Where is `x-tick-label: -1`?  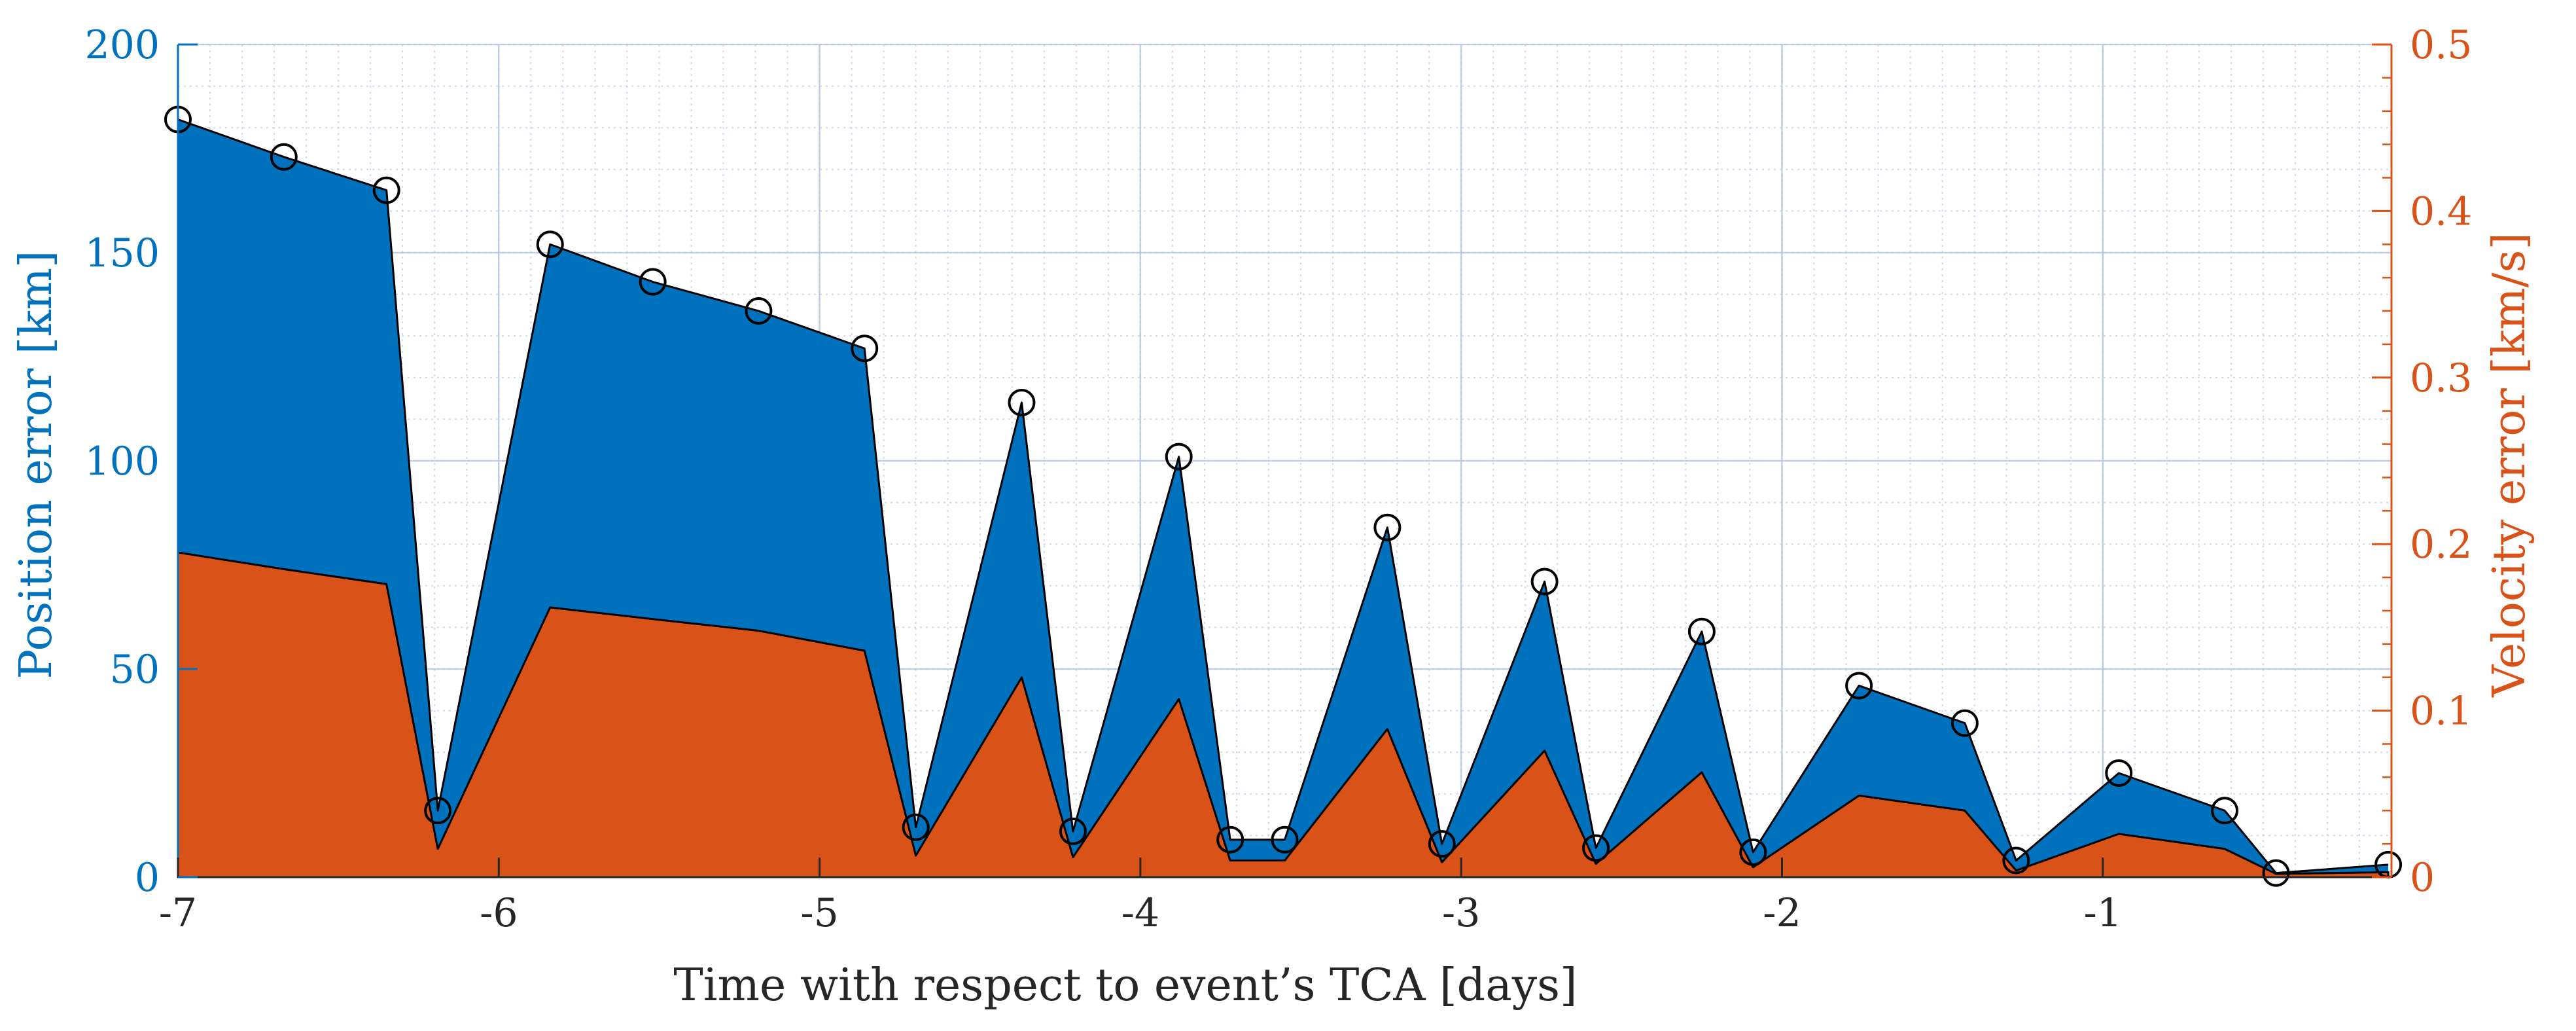
x-tick-label: -1 is located at coordinates (2103, 913).